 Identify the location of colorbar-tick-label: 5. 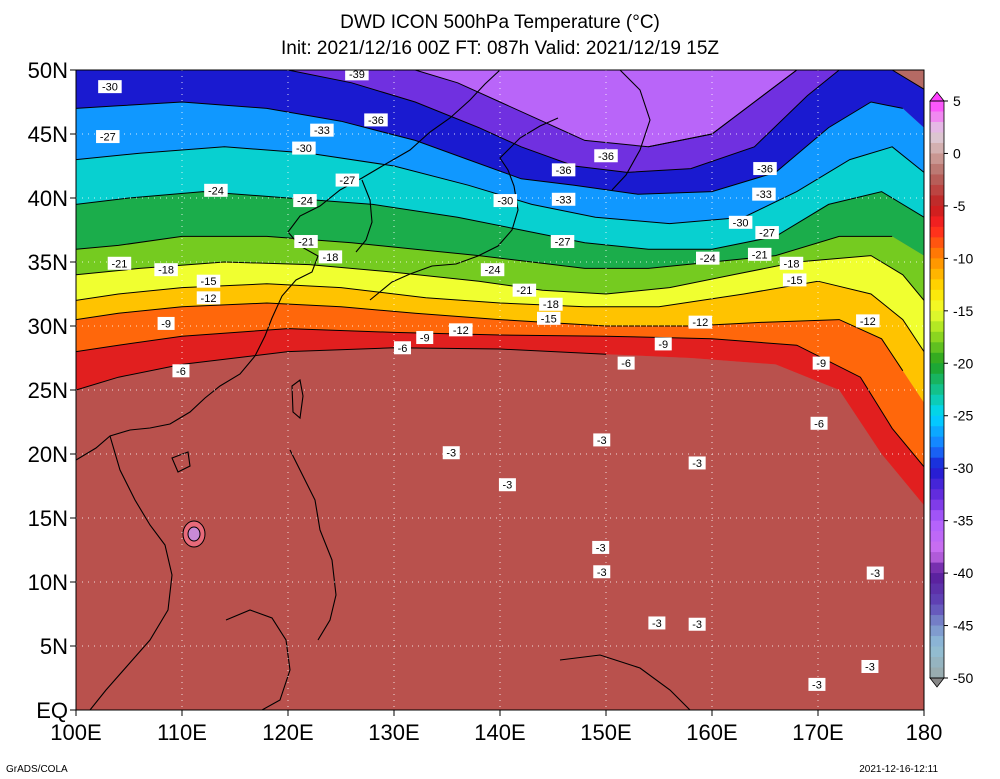
(957, 101).